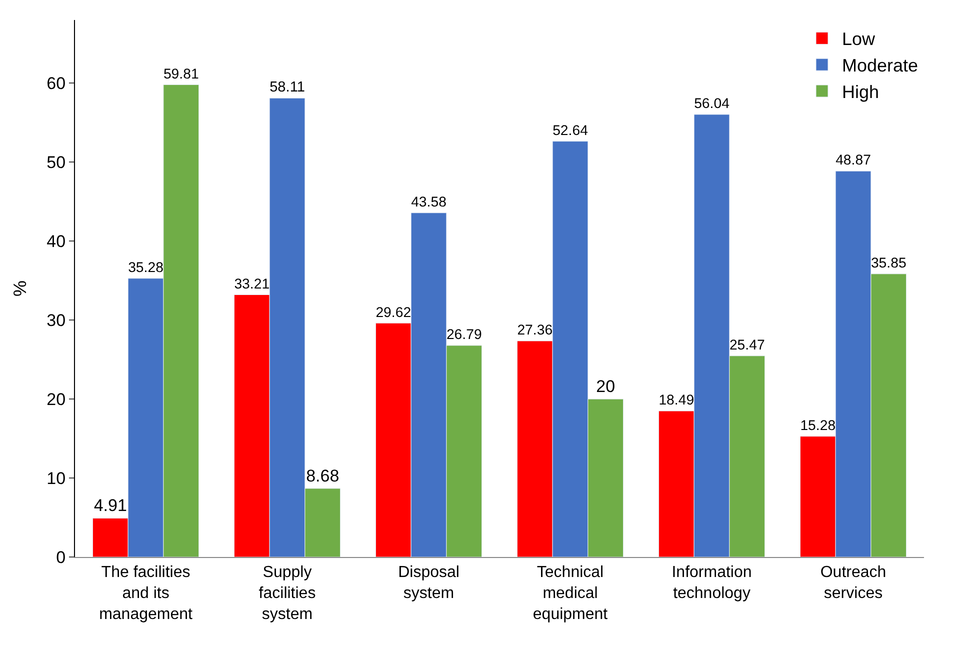 The height and width of the screenshot is (672, 954). Describe the element at coordinates (323, 476) in the screenshot. I see `data-label: 8.68` at that location.